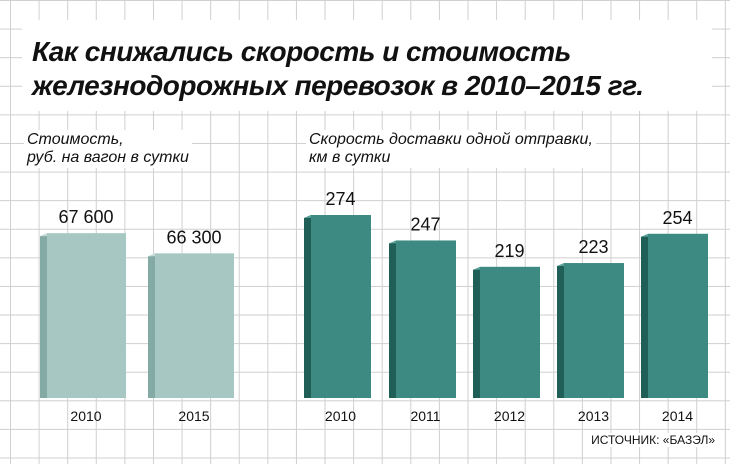  I want to click on speed-value-label-2010: 274, so click(340, 199).